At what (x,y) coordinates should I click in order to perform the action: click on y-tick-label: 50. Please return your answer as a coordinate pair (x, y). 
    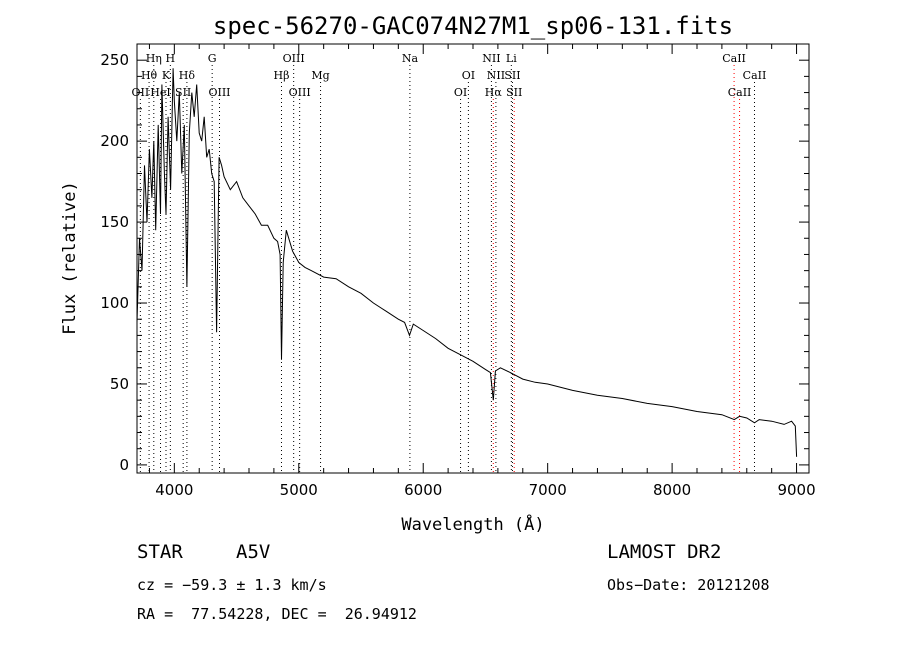
    Looking at the image, I should click on (119, 384).